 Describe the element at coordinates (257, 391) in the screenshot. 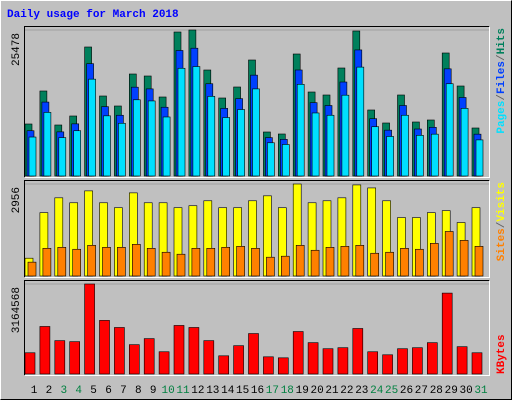

I see `x-tick-label: 16` at that location.